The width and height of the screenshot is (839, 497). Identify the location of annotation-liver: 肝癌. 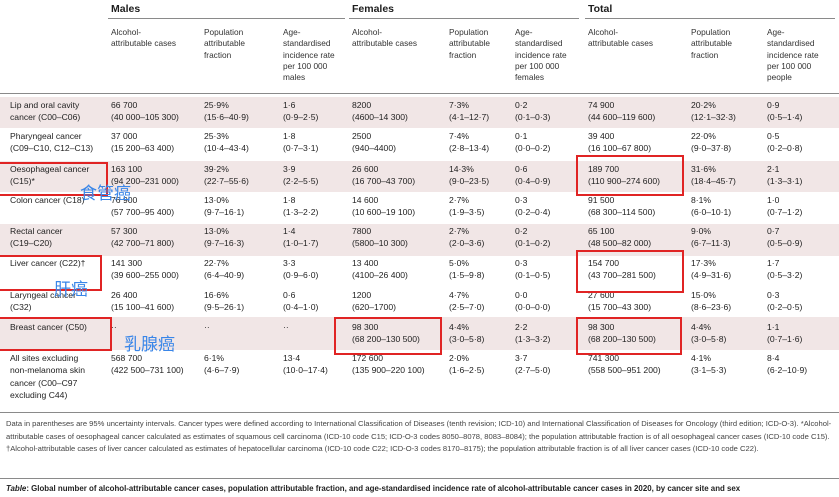
(71, 290).